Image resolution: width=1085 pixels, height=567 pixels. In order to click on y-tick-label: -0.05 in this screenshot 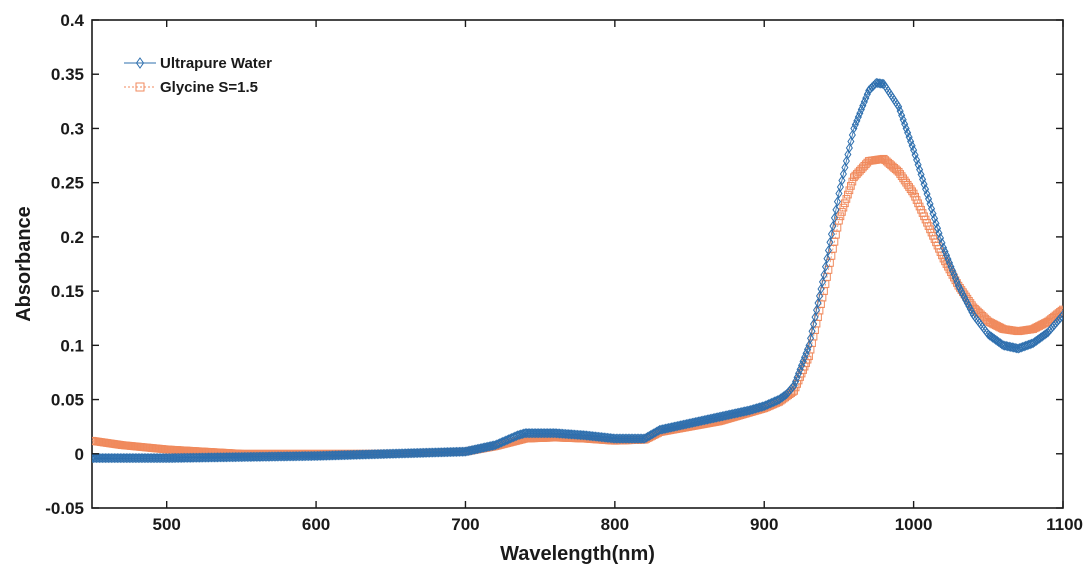, I will do `click(64, 508)`.